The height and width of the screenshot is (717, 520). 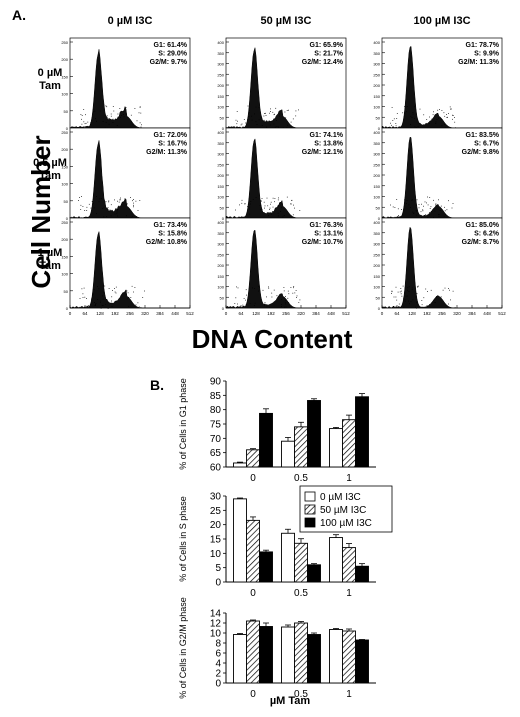 What do you see at coordinates (41, 211) in the screenshot?
I see `y-axis-title: Cell Number` at bounding box center [41, 211].